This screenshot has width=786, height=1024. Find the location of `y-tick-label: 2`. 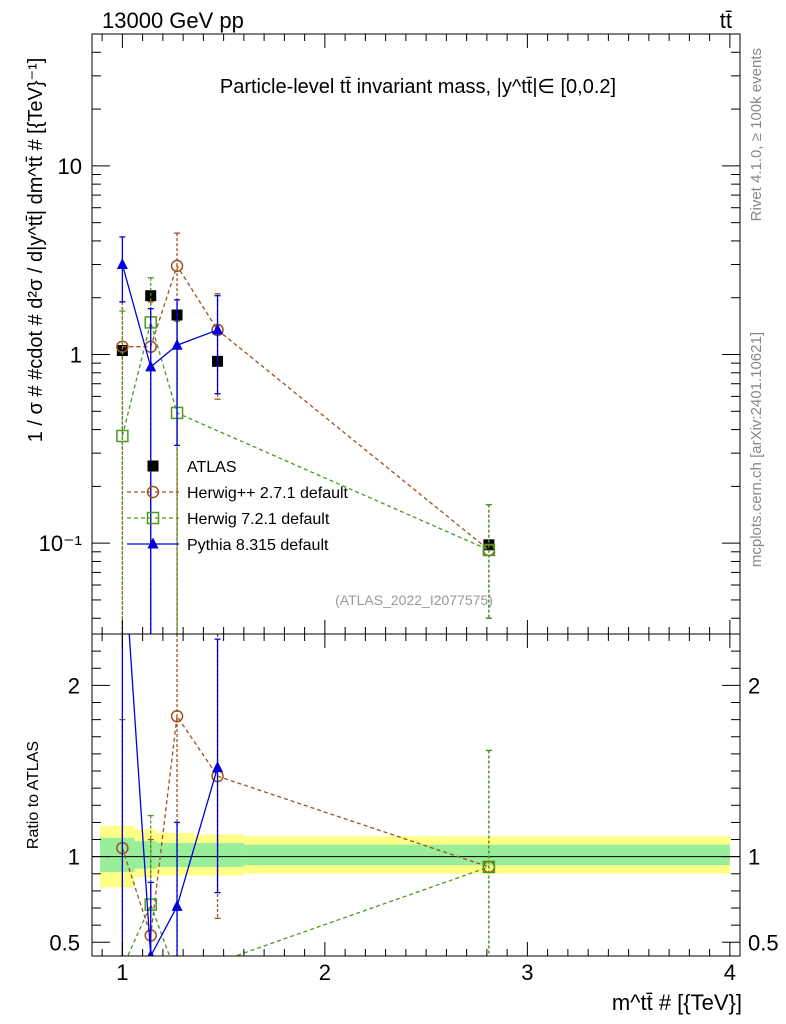

y-tick-label: 2 is located at coordinates (74, 685).